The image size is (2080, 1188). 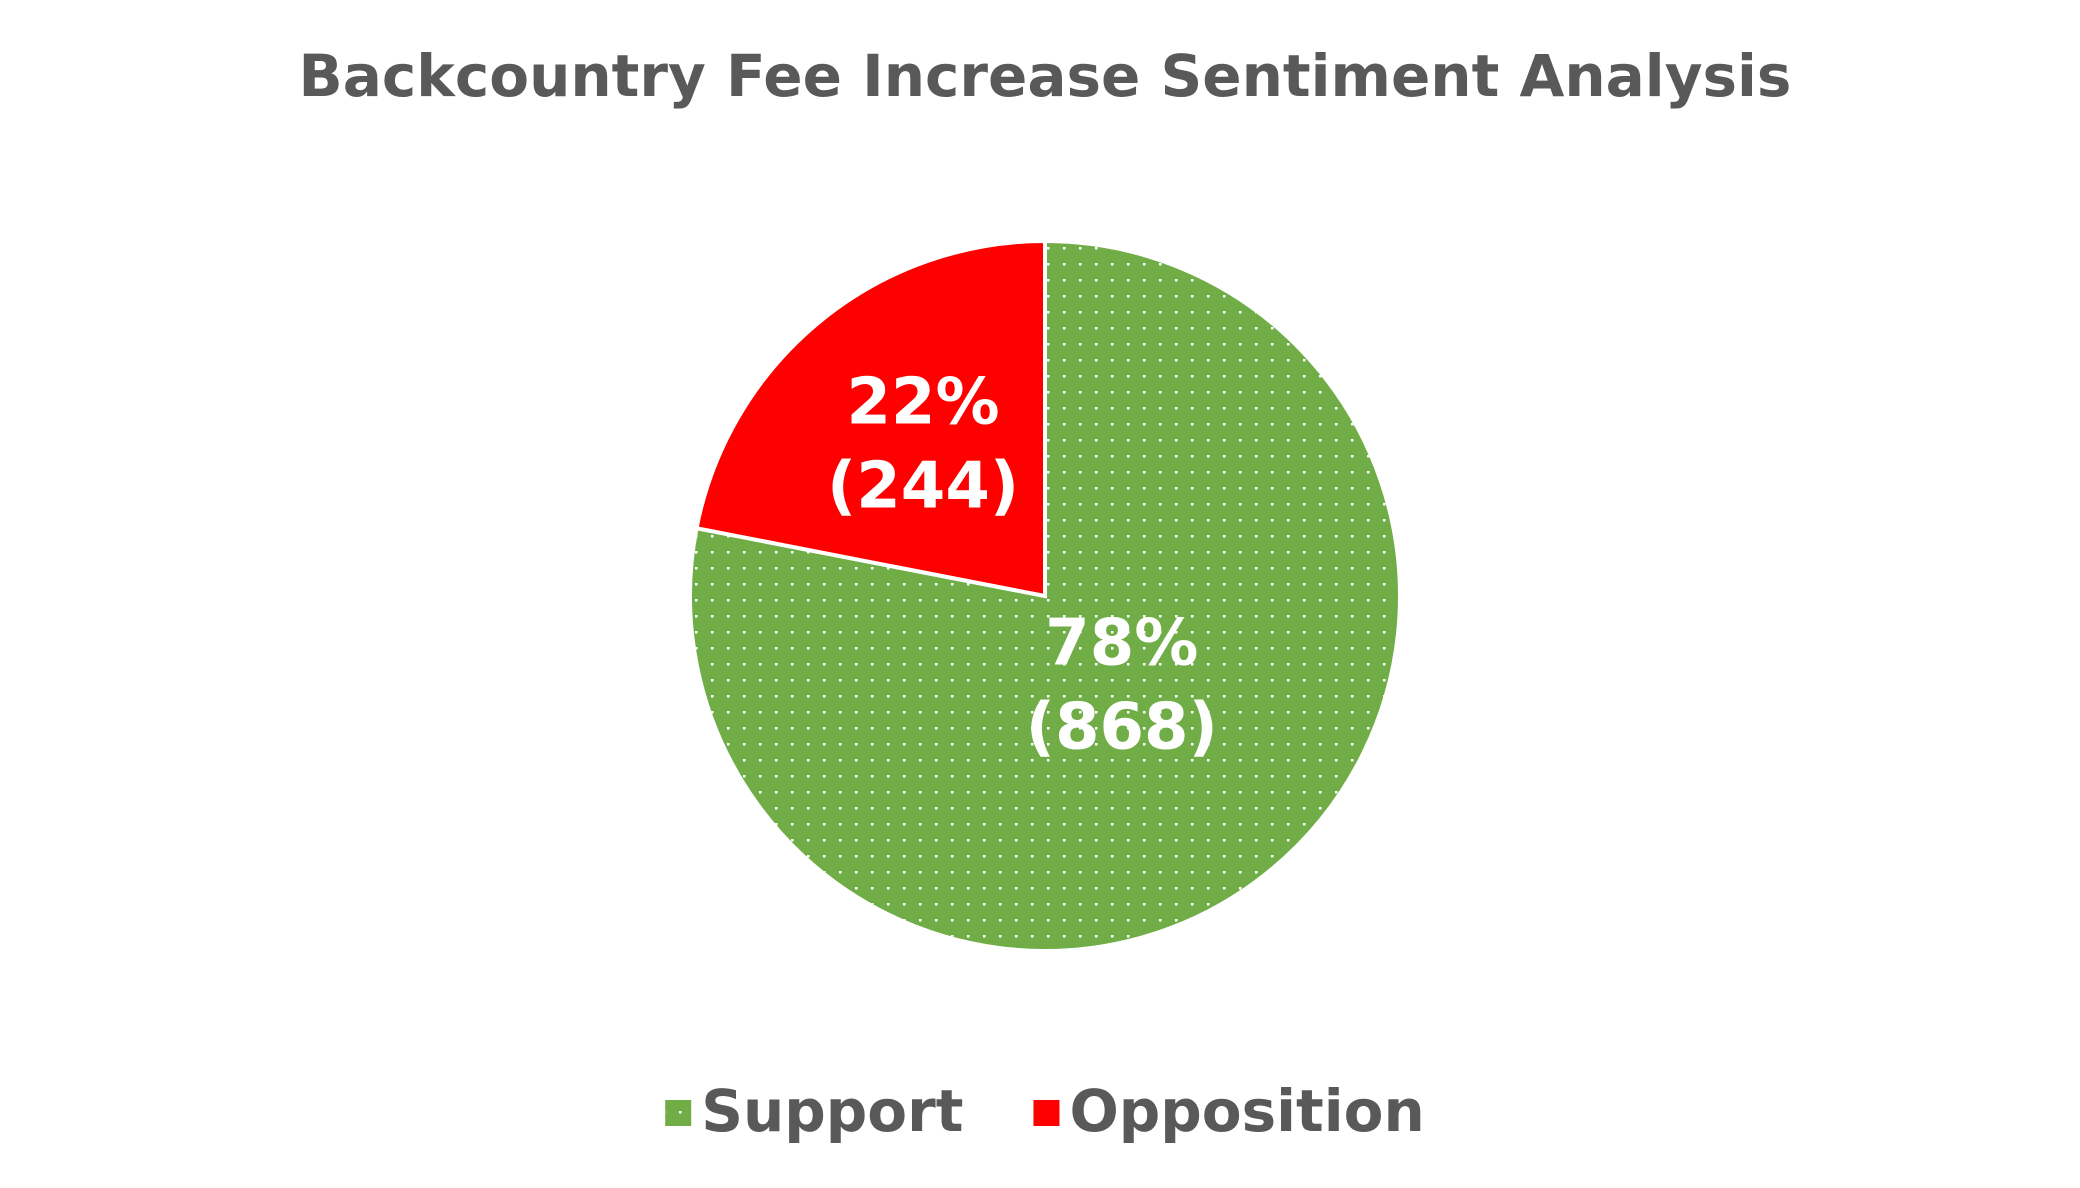 What do you see at coordinates (923, 487) in the screenshot?
I see `data-label-value: (244)` at bounding box center [923, 487].